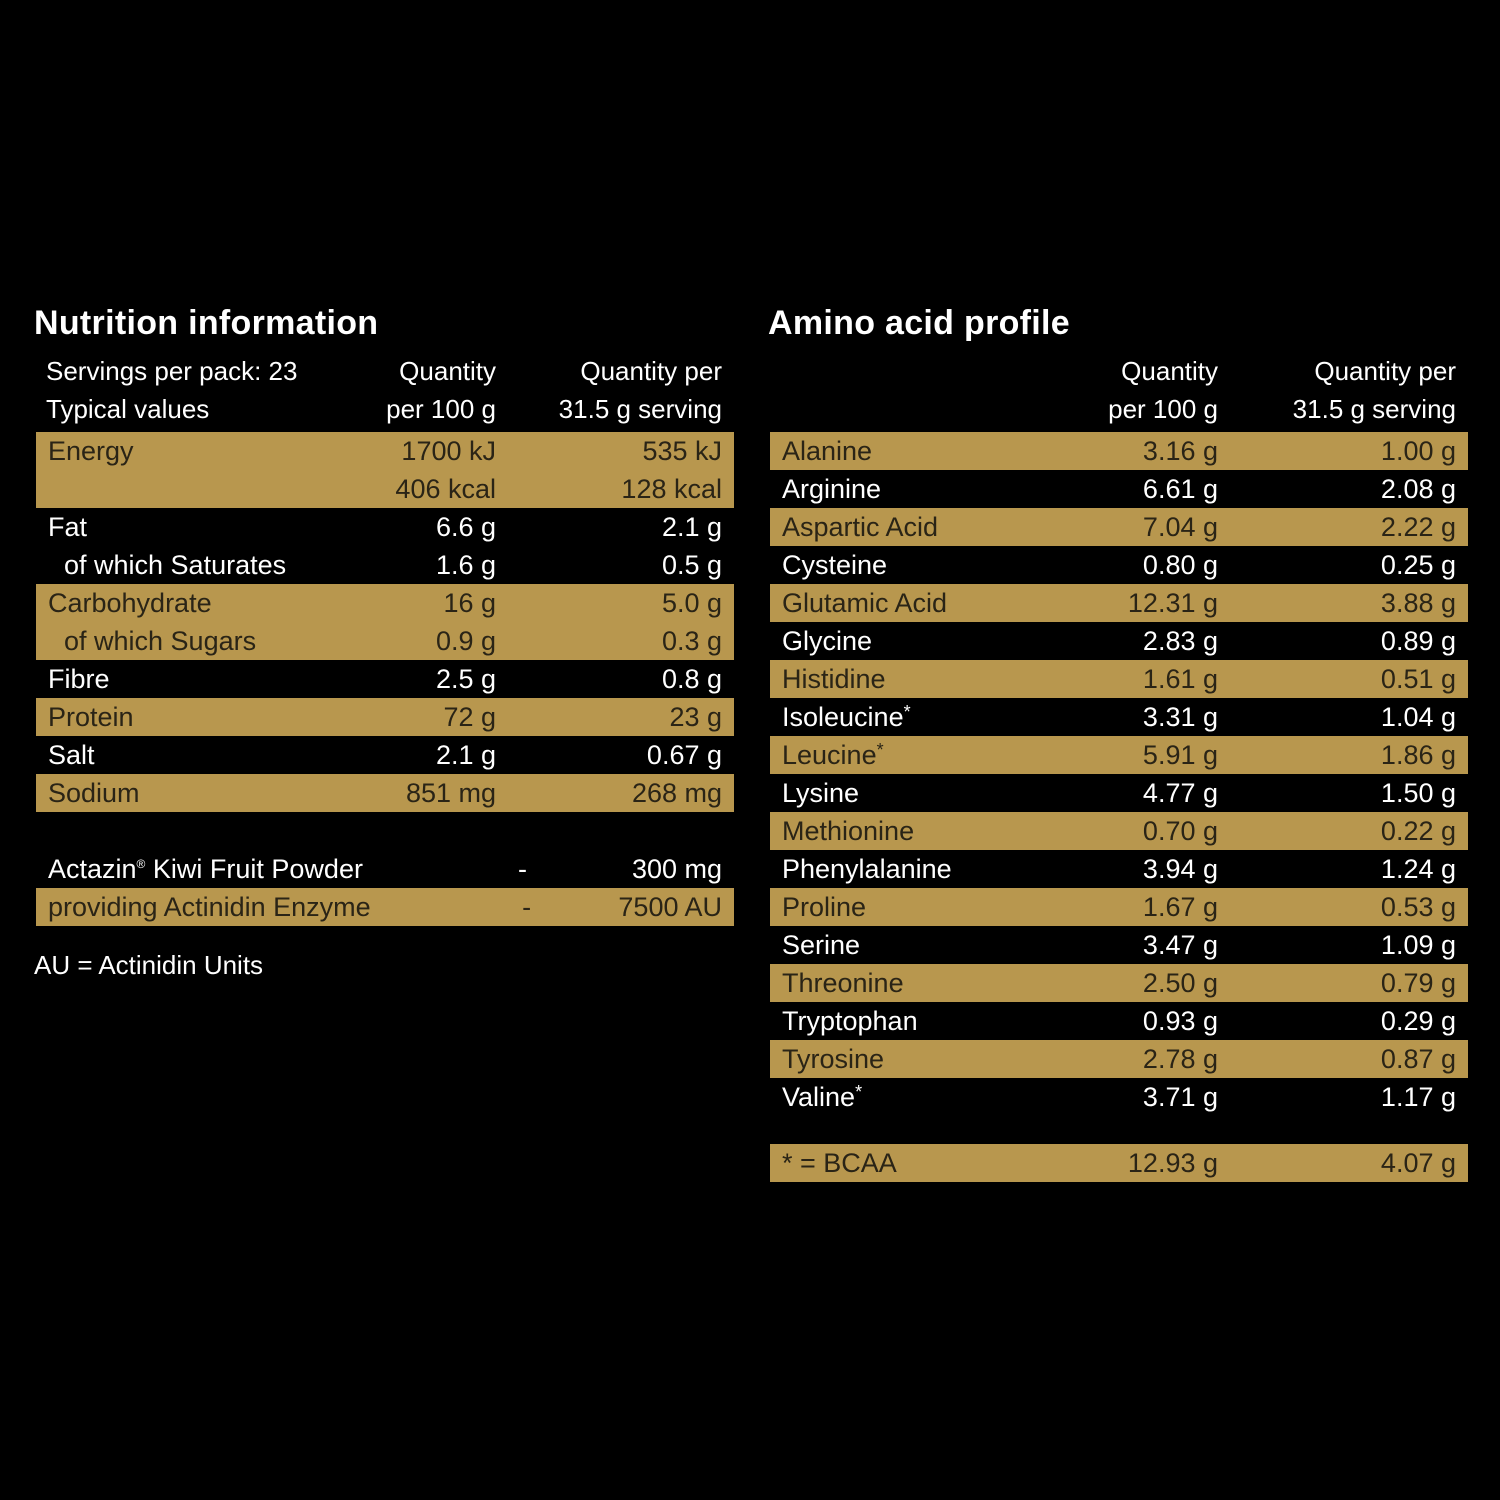 The image size is (1500, 1500). I want to click on spacer, so click(385, 831).